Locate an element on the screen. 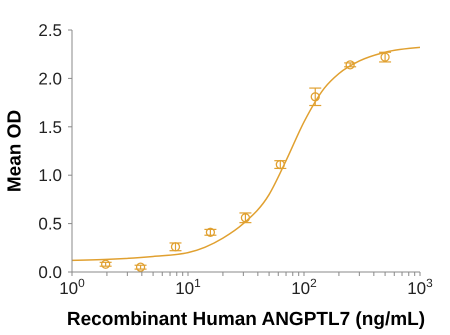 This screenshot has width=450, height=335. y-tick-label: 2.0 is located at coordinates (50, 78).